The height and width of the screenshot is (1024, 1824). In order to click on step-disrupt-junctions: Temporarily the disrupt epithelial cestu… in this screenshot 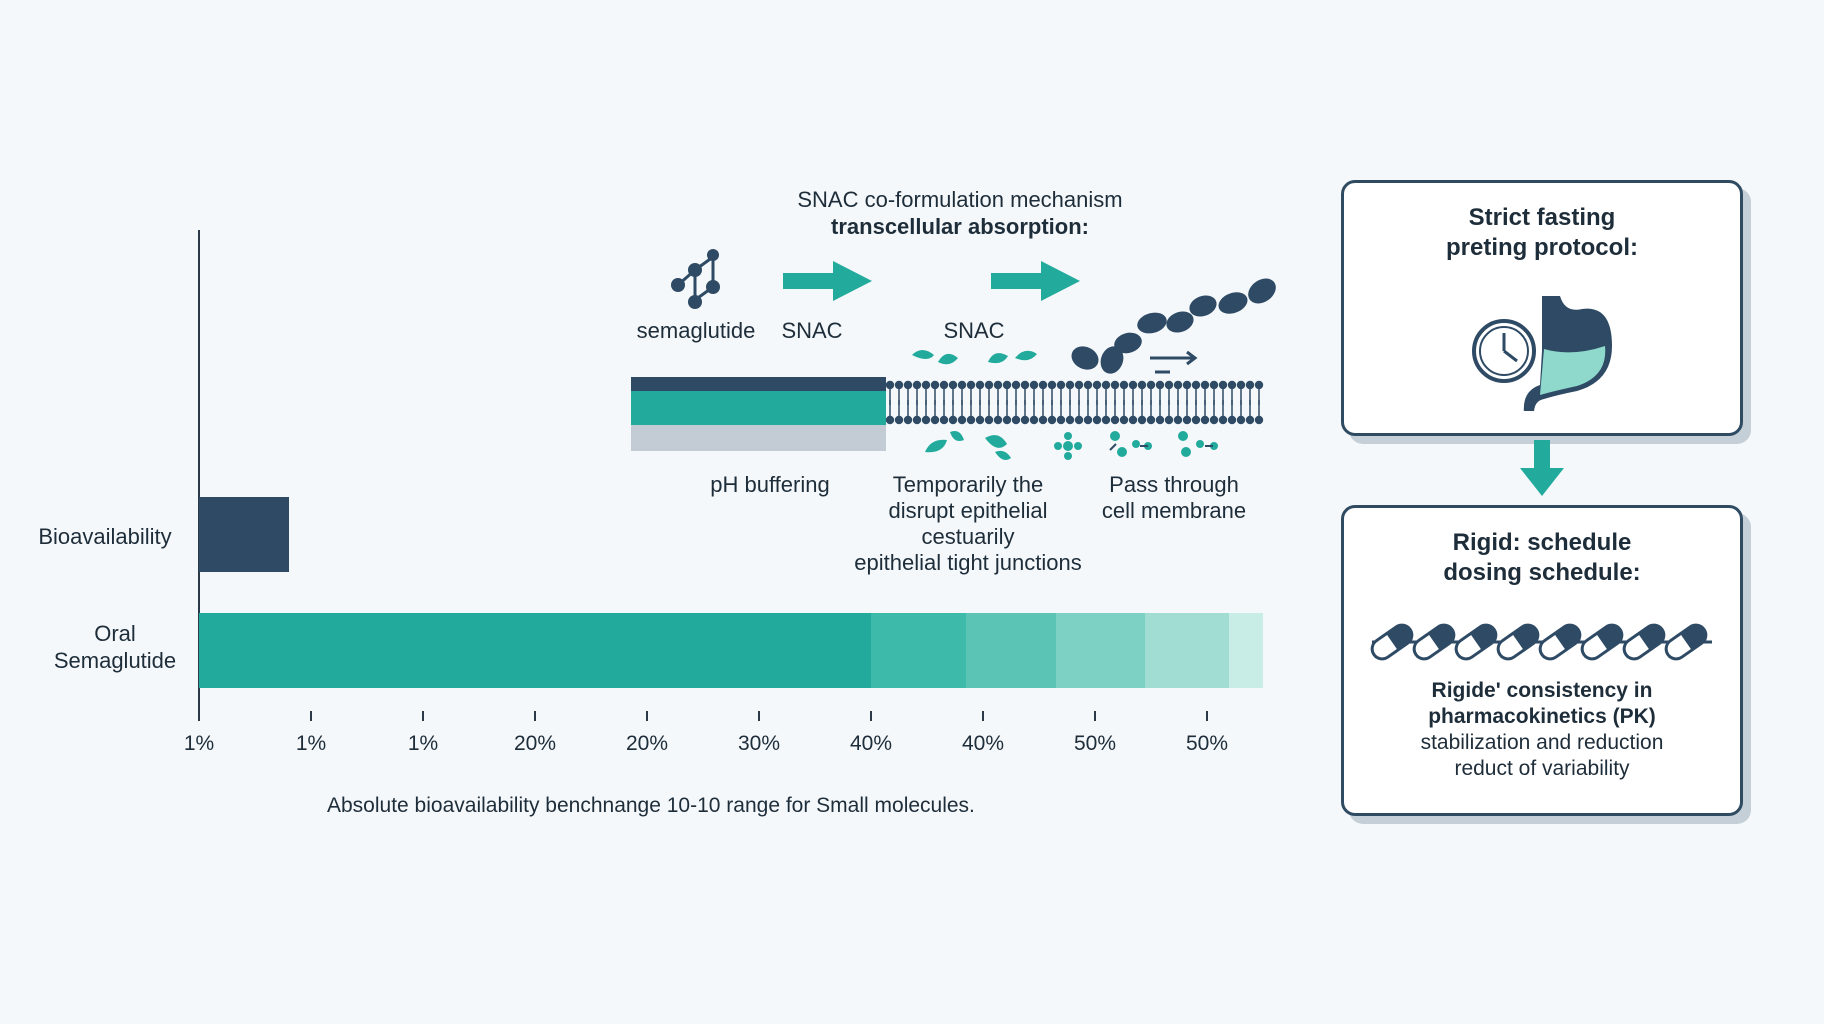, I will do `click(968, 523)`.